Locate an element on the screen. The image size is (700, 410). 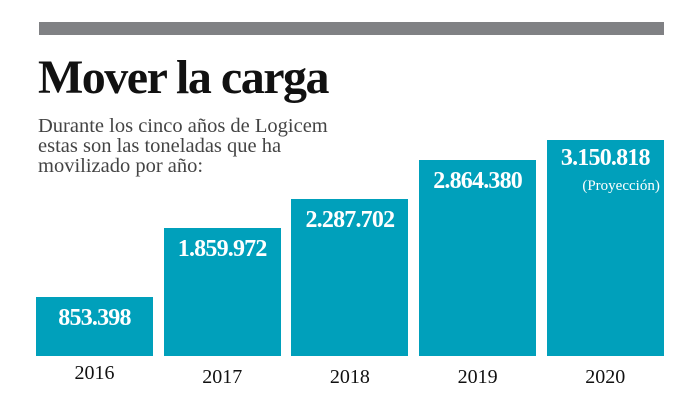
header-rule is located at coordinates (351, 28).